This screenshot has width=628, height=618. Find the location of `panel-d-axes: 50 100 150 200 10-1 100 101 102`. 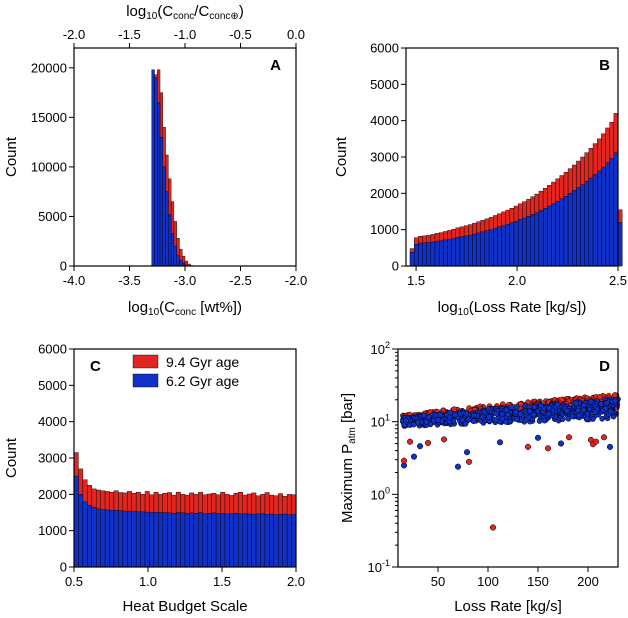

panel-d-axes: 50 100 150 200 10-1 100 101 102 is located at coordinates (483, 464).